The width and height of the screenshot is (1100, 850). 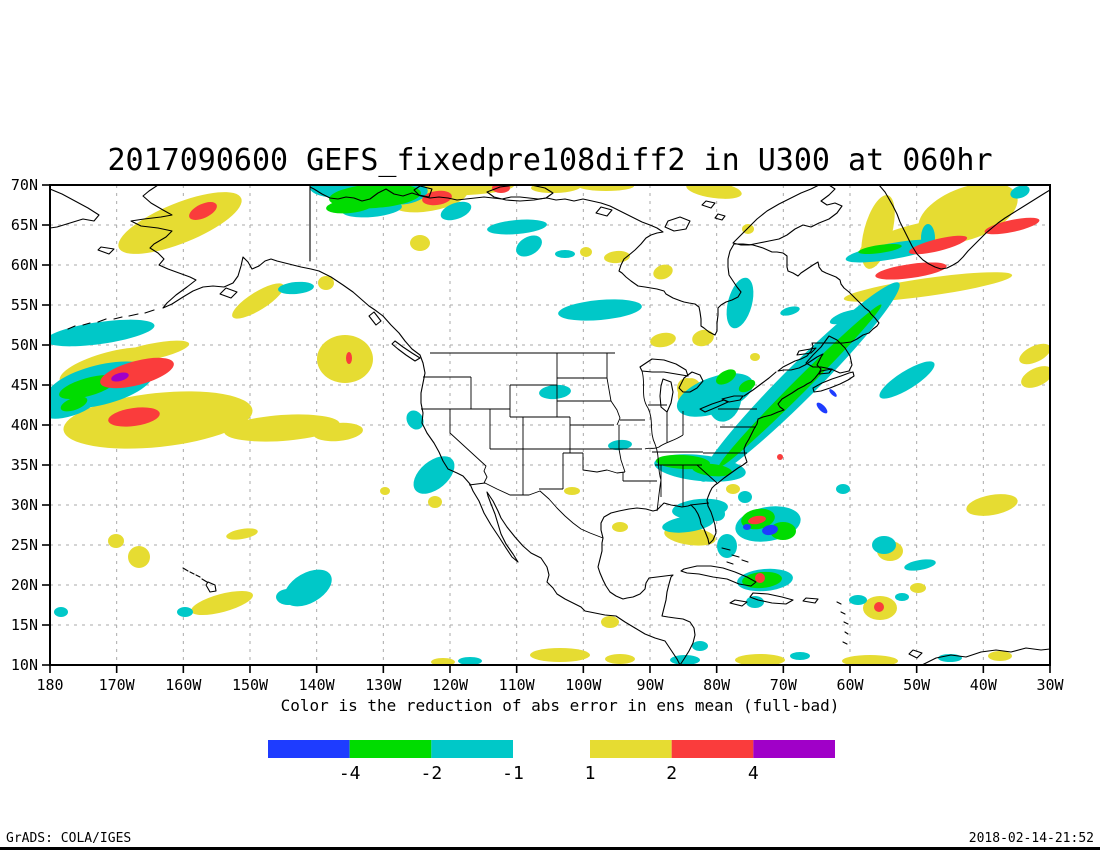 What do you see at coordinates (431, 773) in the screenshot?
I see `colorbar-label: -2` at bounding box center [431, 773].